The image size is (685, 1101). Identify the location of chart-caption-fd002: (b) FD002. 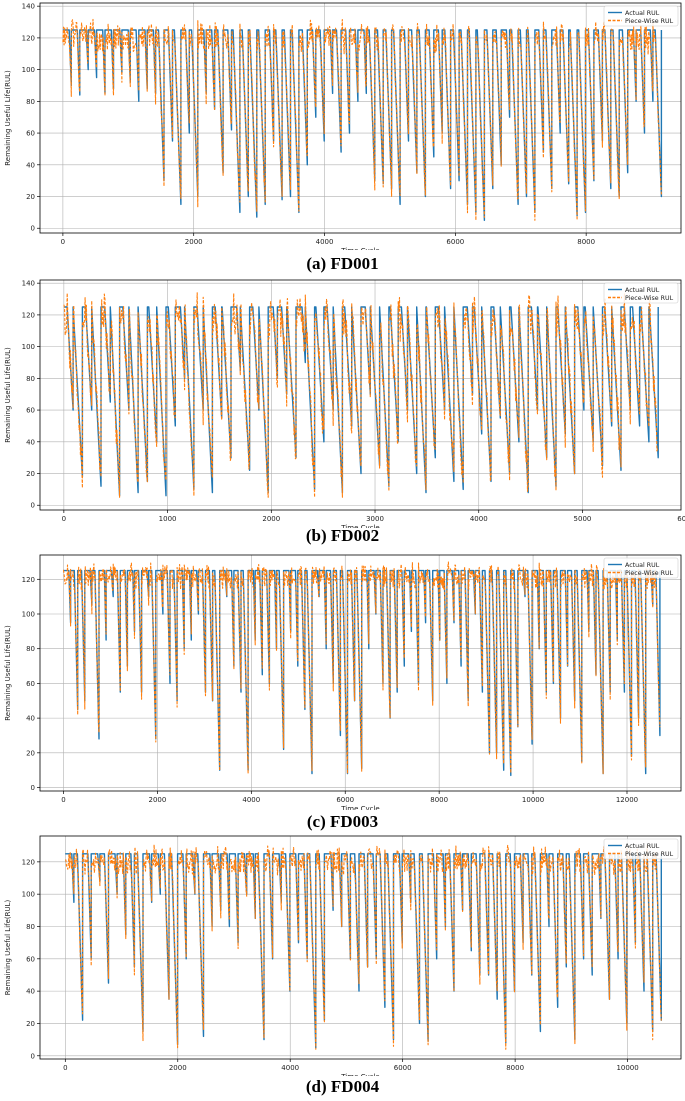
(342, 535).